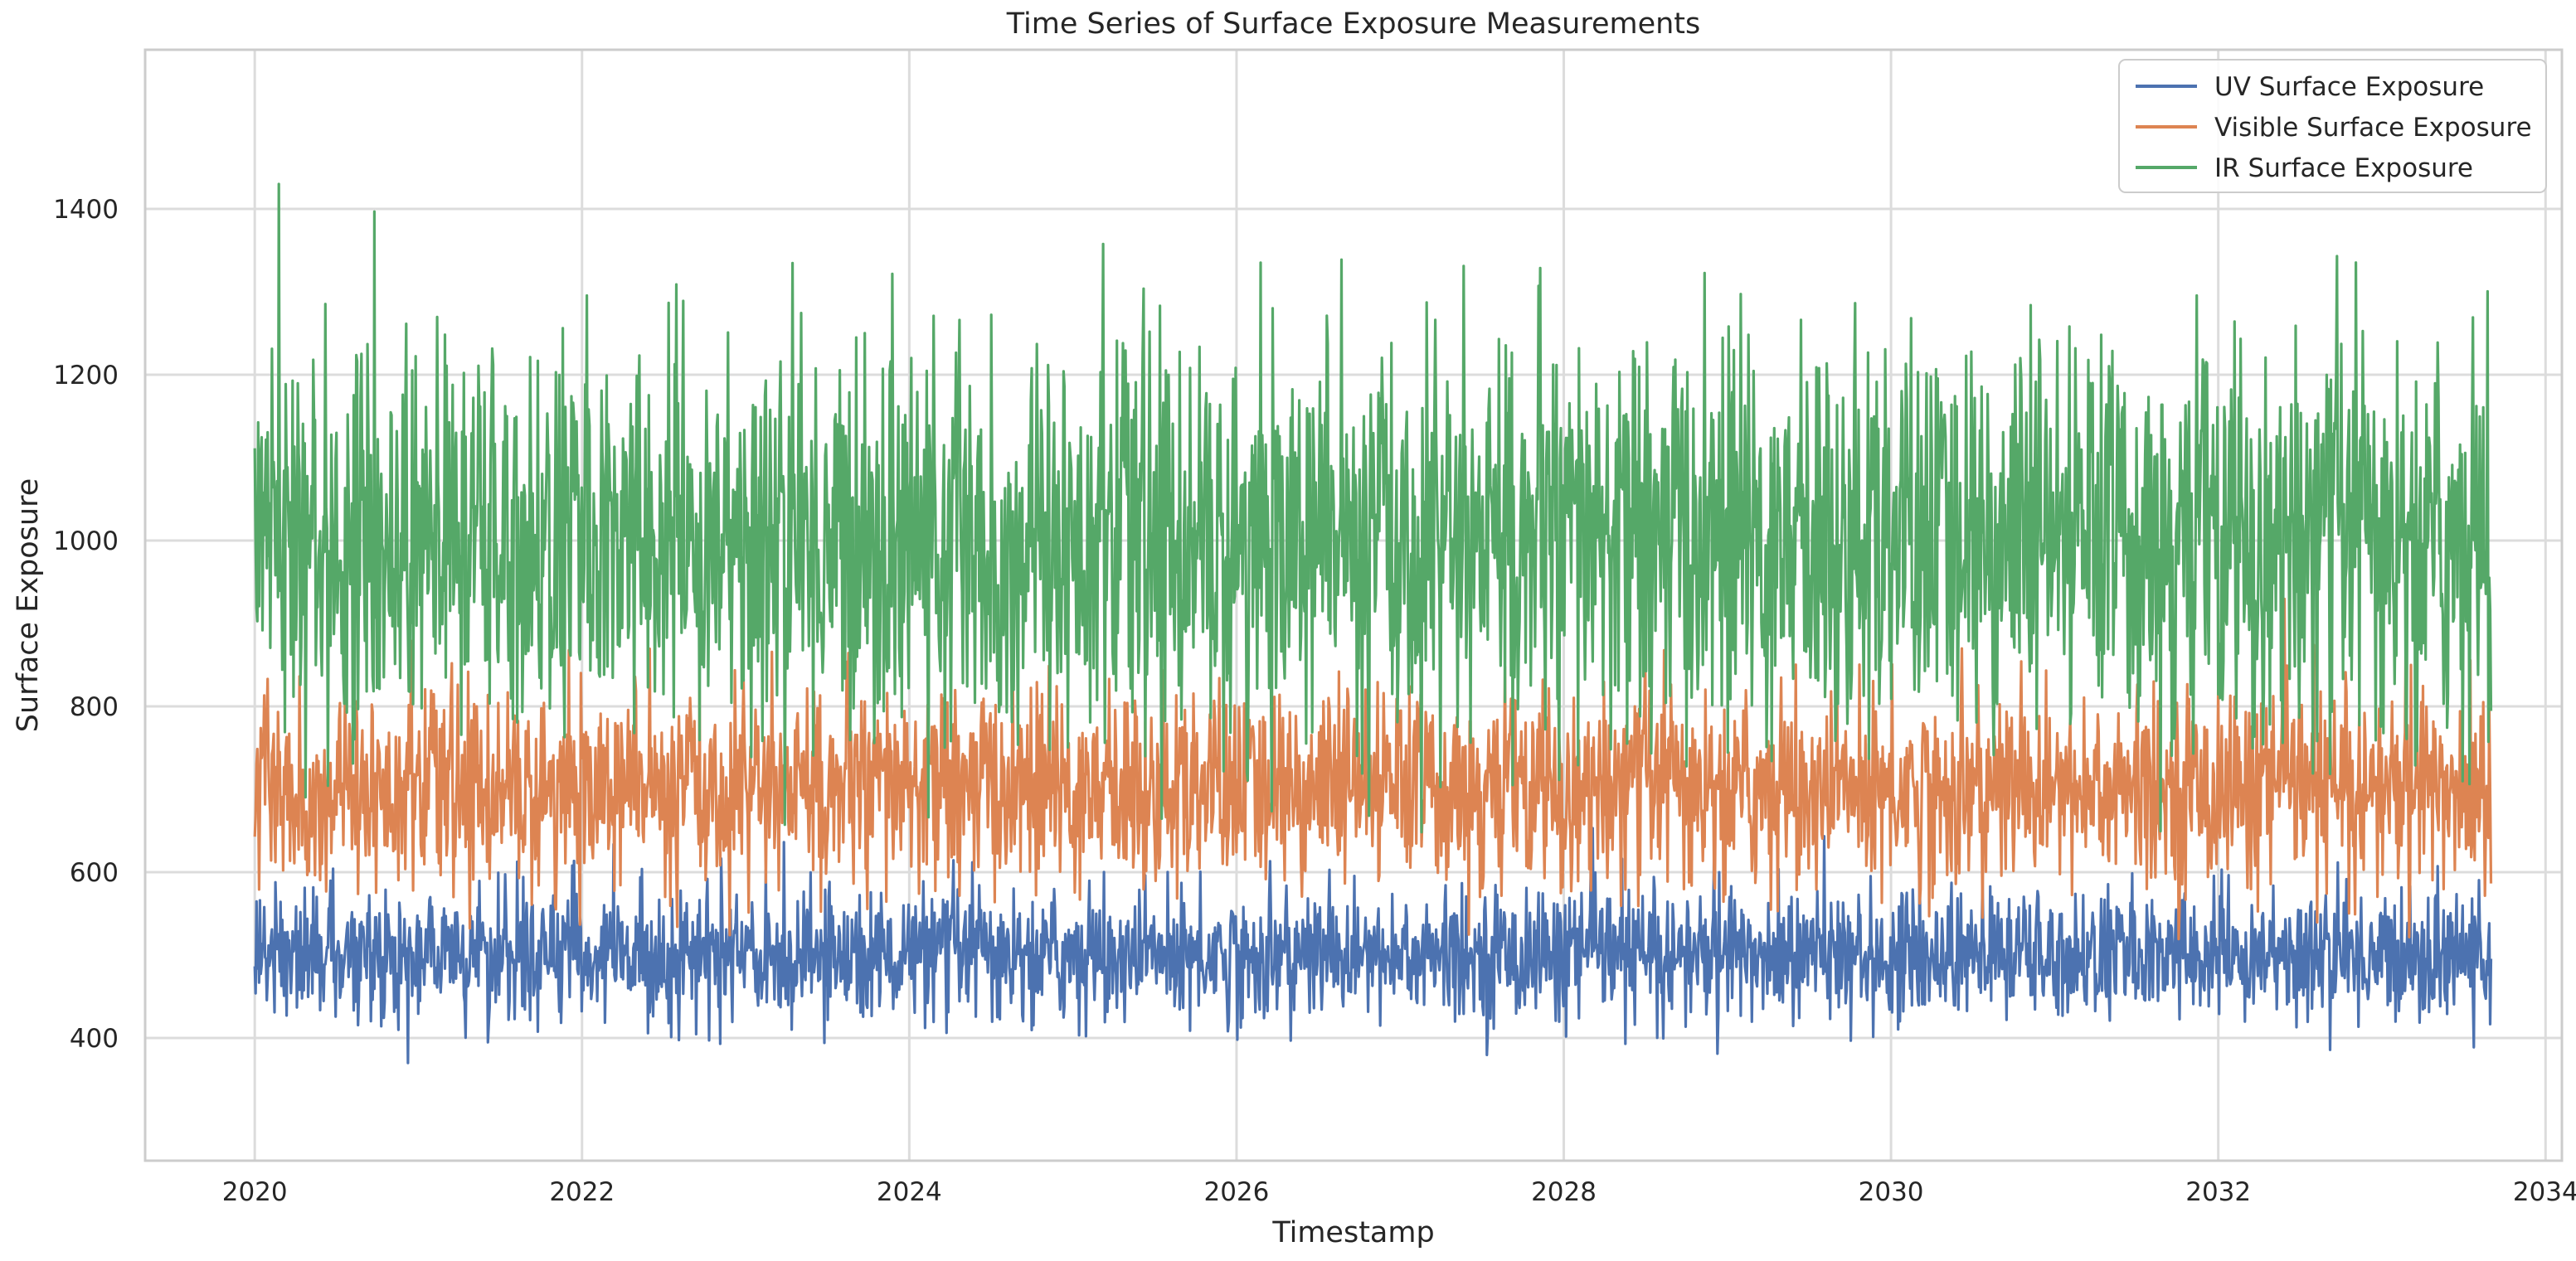  What do you see at coordinates (255, 1192) in the screenshot?
I see `x-tick-label: 2020` at bounding box center [255, 1192].